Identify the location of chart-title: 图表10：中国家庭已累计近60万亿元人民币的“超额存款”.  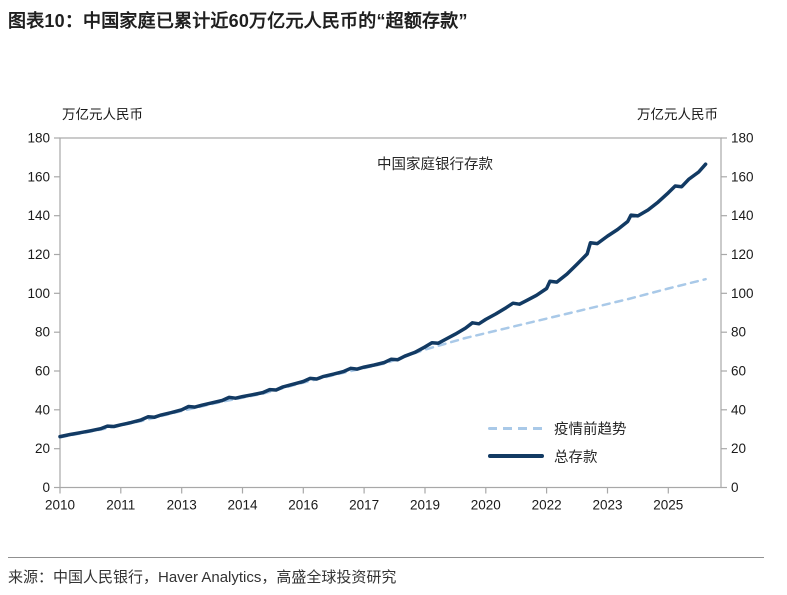
(238, 21).